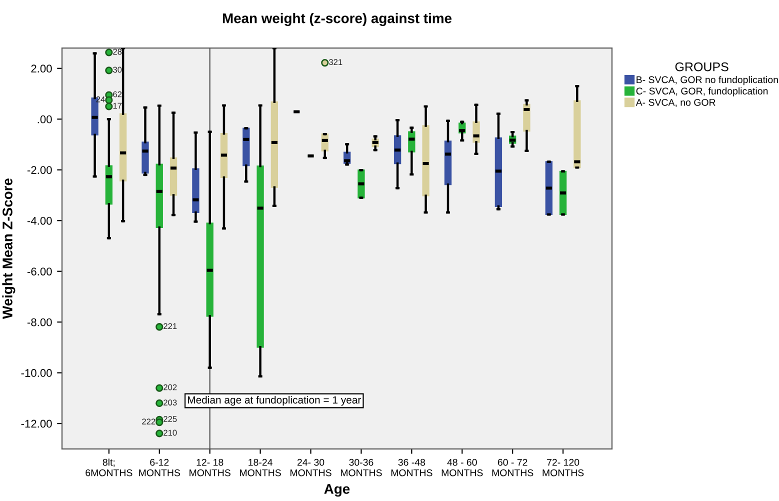  I want to click on x-tick-label: 8lt; 6MONTHS, so click(109, 467).